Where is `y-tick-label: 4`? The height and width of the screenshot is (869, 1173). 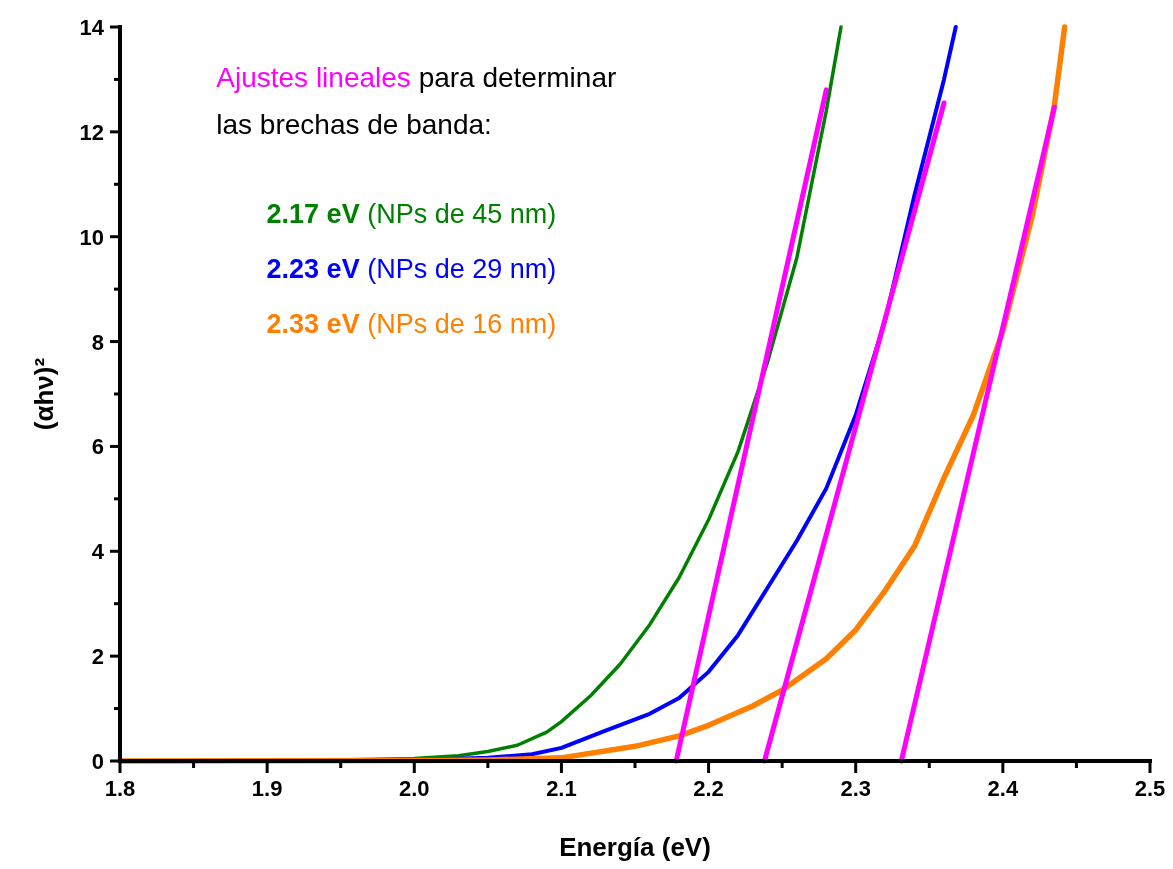 y-tick-label: 4 is located at coordinates (98, 552).